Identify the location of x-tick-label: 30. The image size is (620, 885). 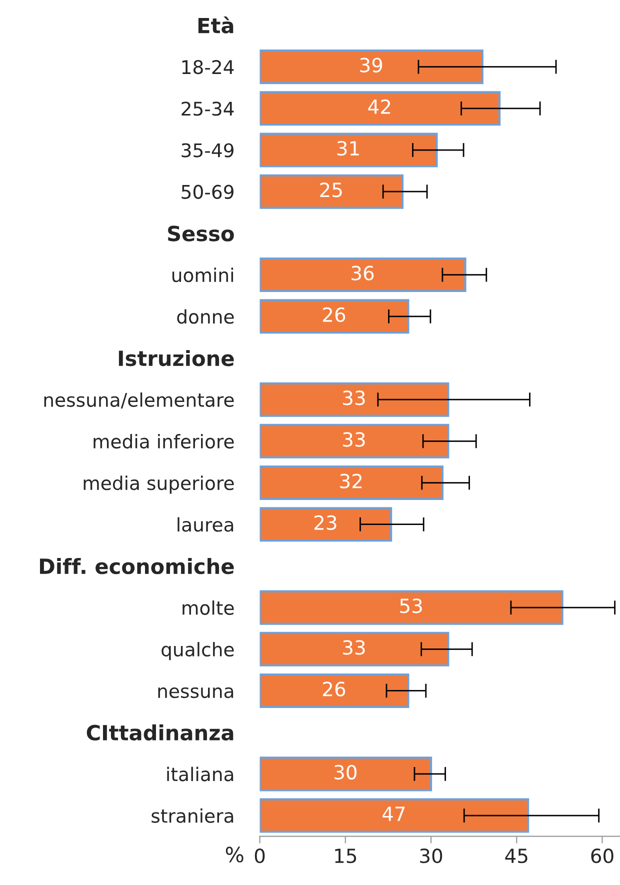
(431, 856).